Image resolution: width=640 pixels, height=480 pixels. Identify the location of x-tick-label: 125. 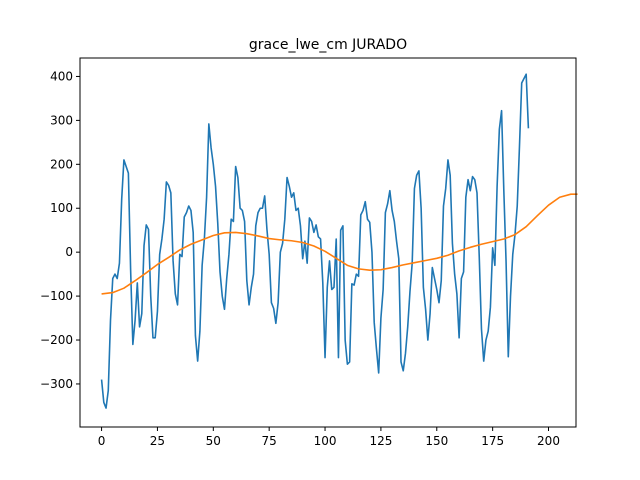
(380, 441).